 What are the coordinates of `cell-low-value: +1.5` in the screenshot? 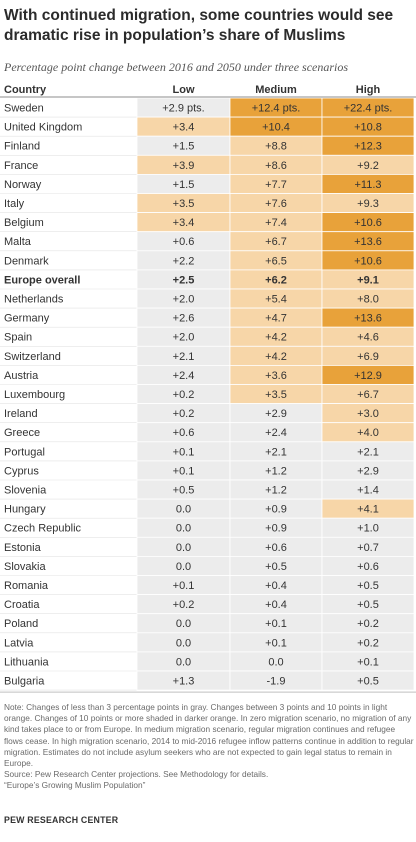 It's located at (184, 147).